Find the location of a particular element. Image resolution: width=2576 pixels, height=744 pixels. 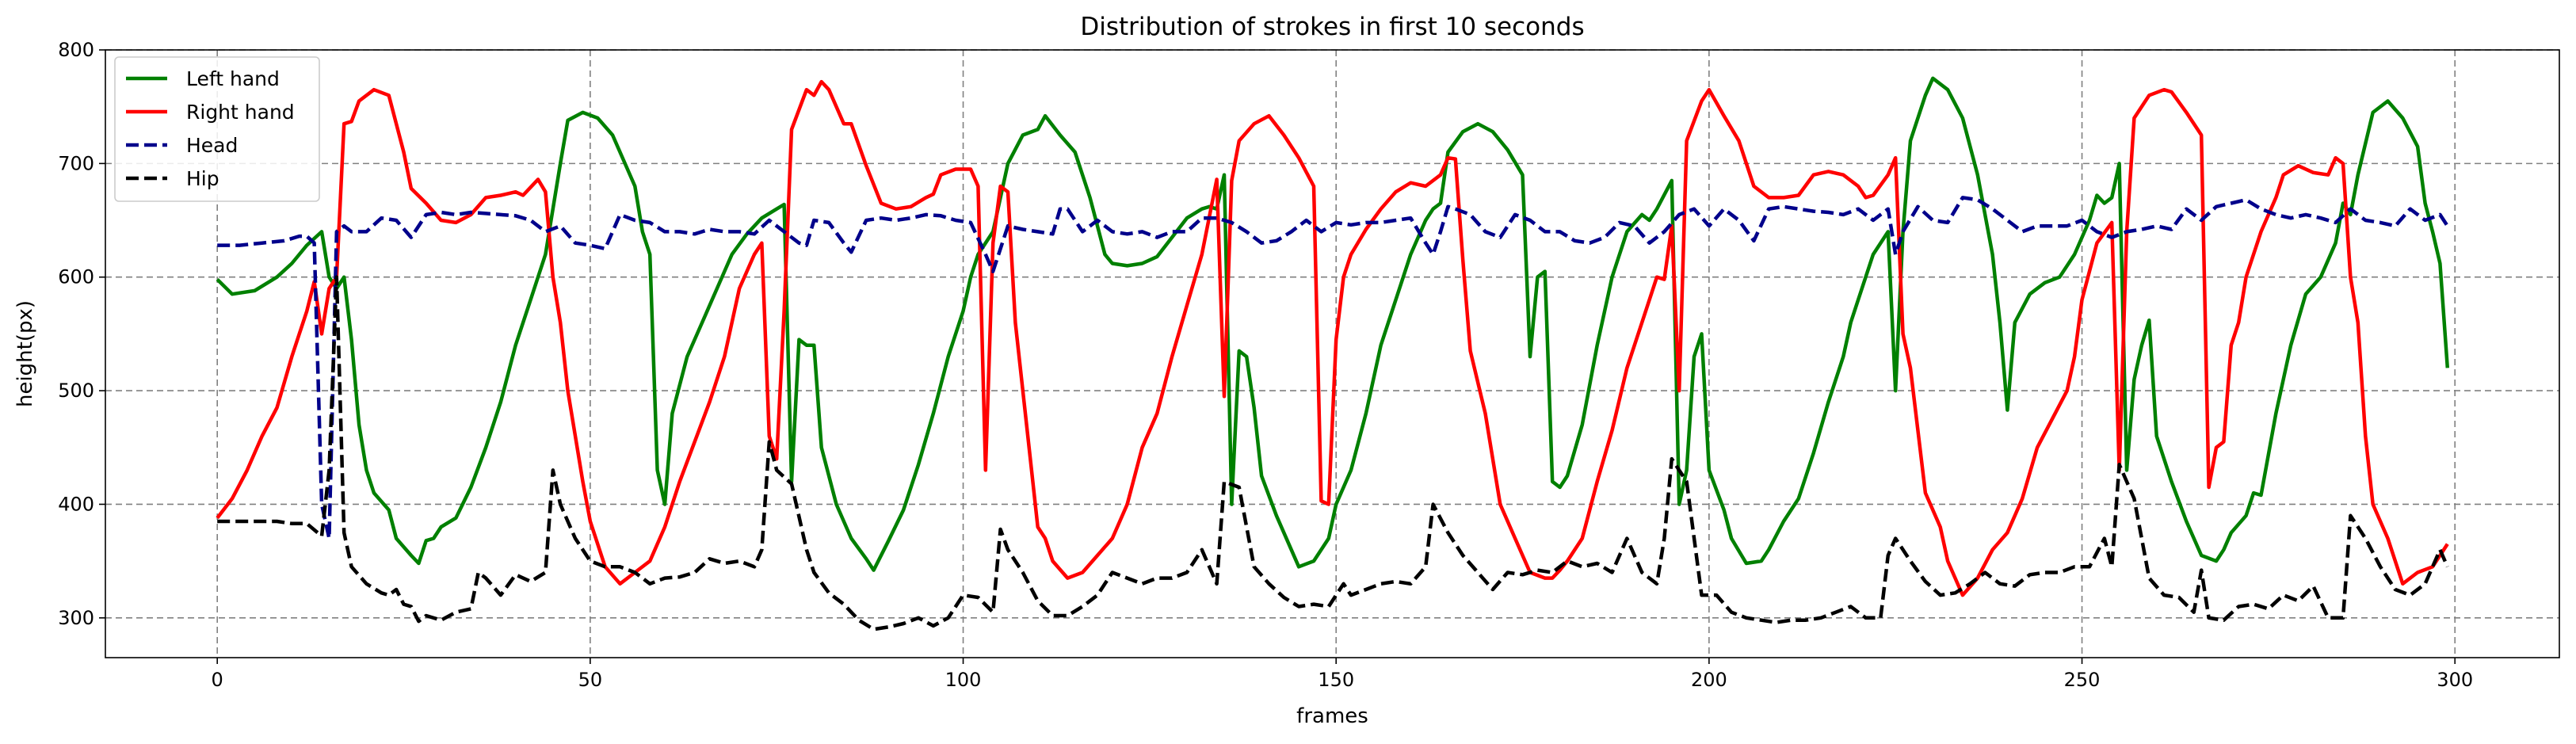

legend-label-left-hand: Left hand is located at coordinates (233, 78).